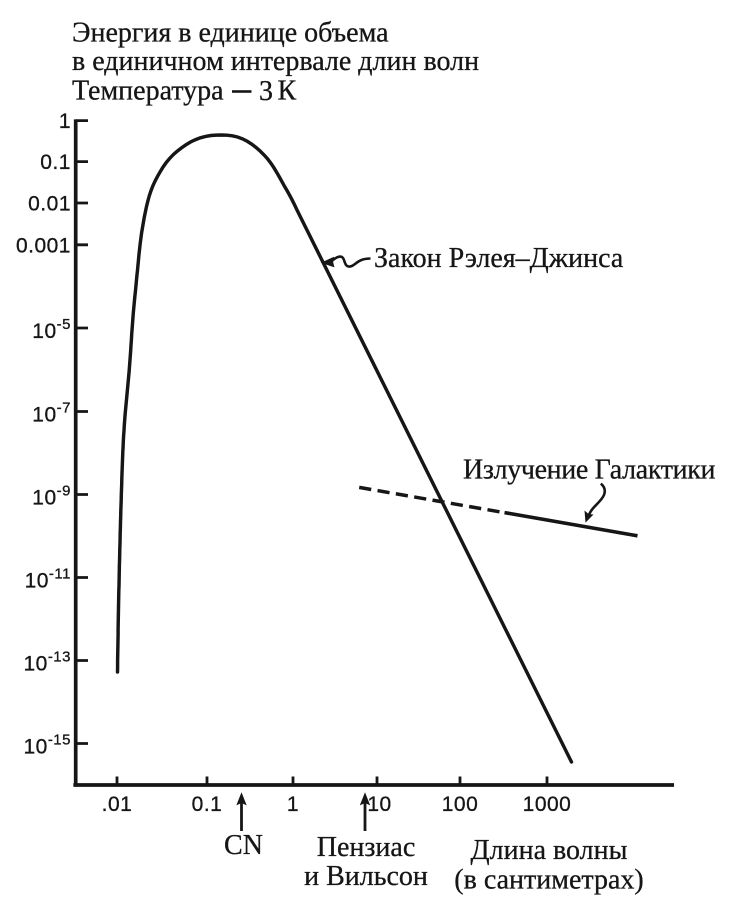 The image size is (738, 902). Describe the element at coordinates (243, 845) in the screenshot. I see `svg-text: CN` at that location.